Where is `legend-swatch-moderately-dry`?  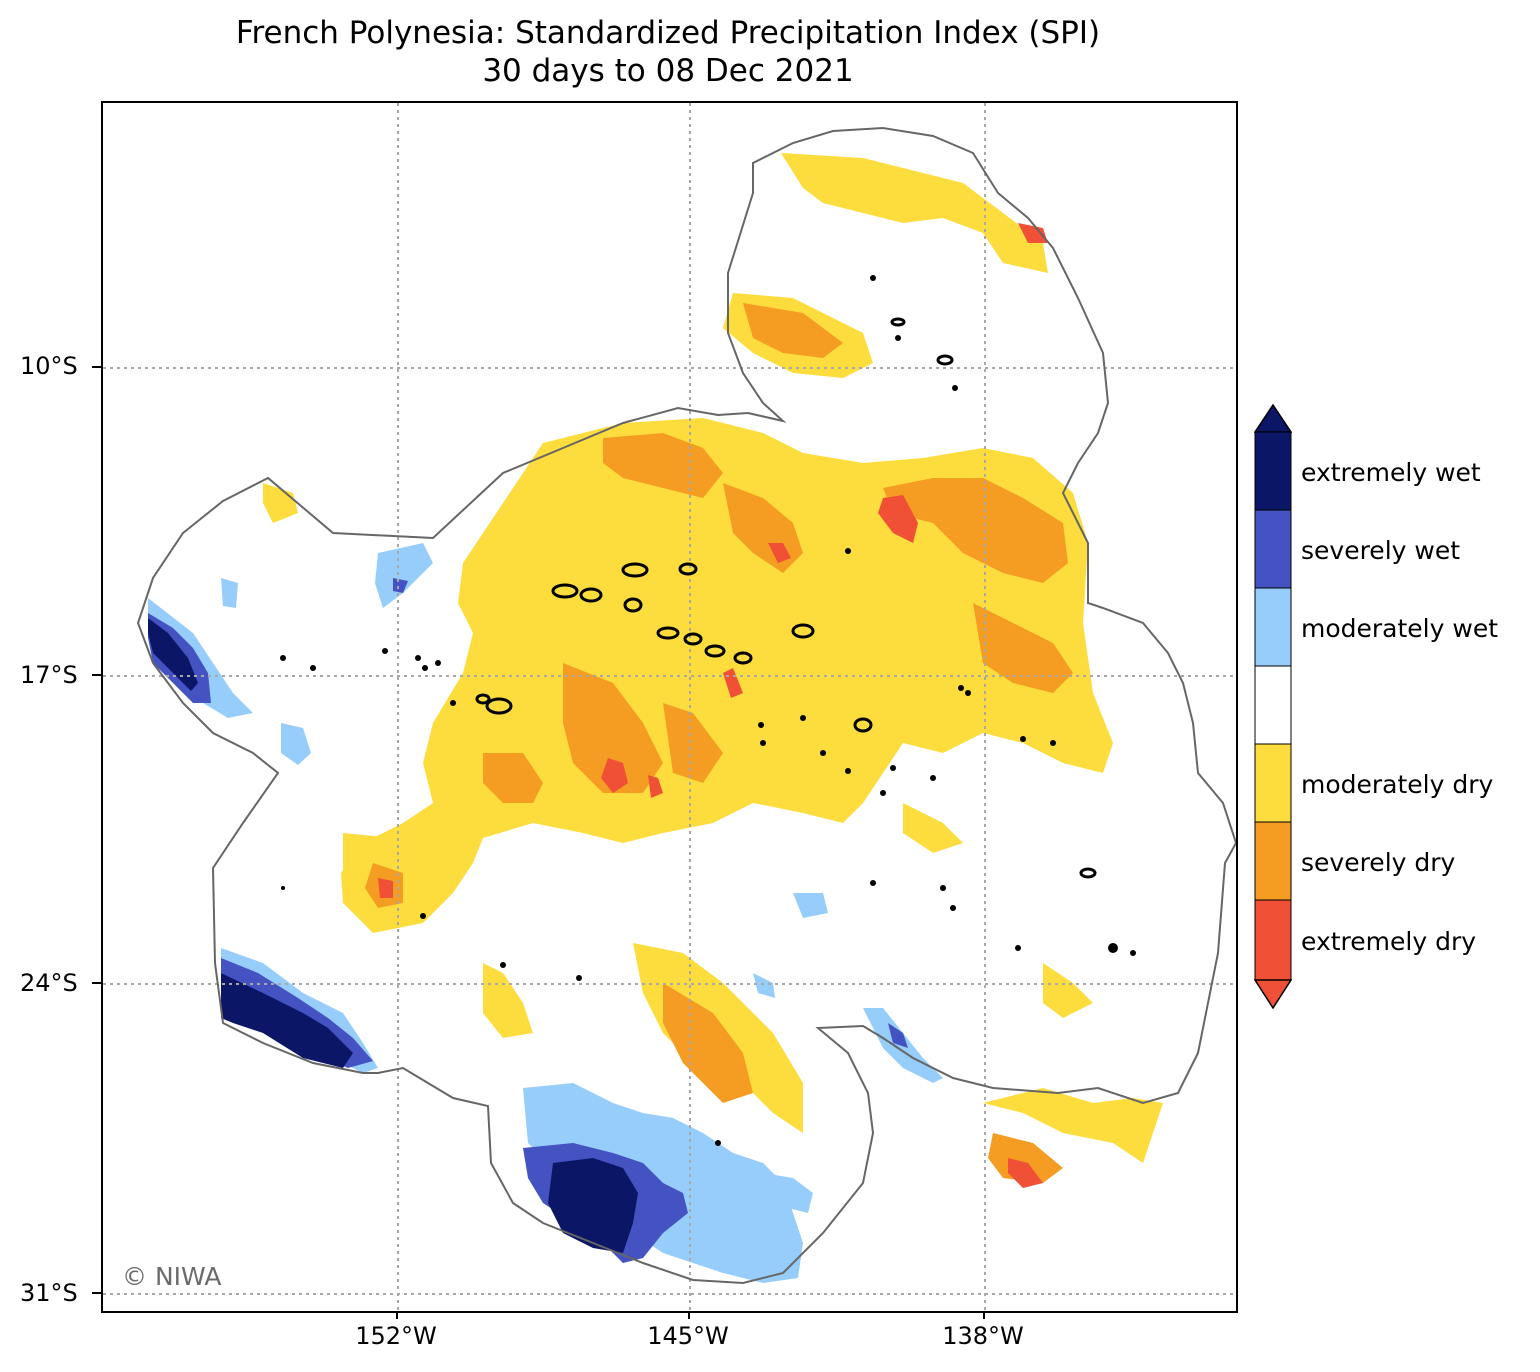
legend-swatch-moderately-dry is located at coordinates (1273, 783).